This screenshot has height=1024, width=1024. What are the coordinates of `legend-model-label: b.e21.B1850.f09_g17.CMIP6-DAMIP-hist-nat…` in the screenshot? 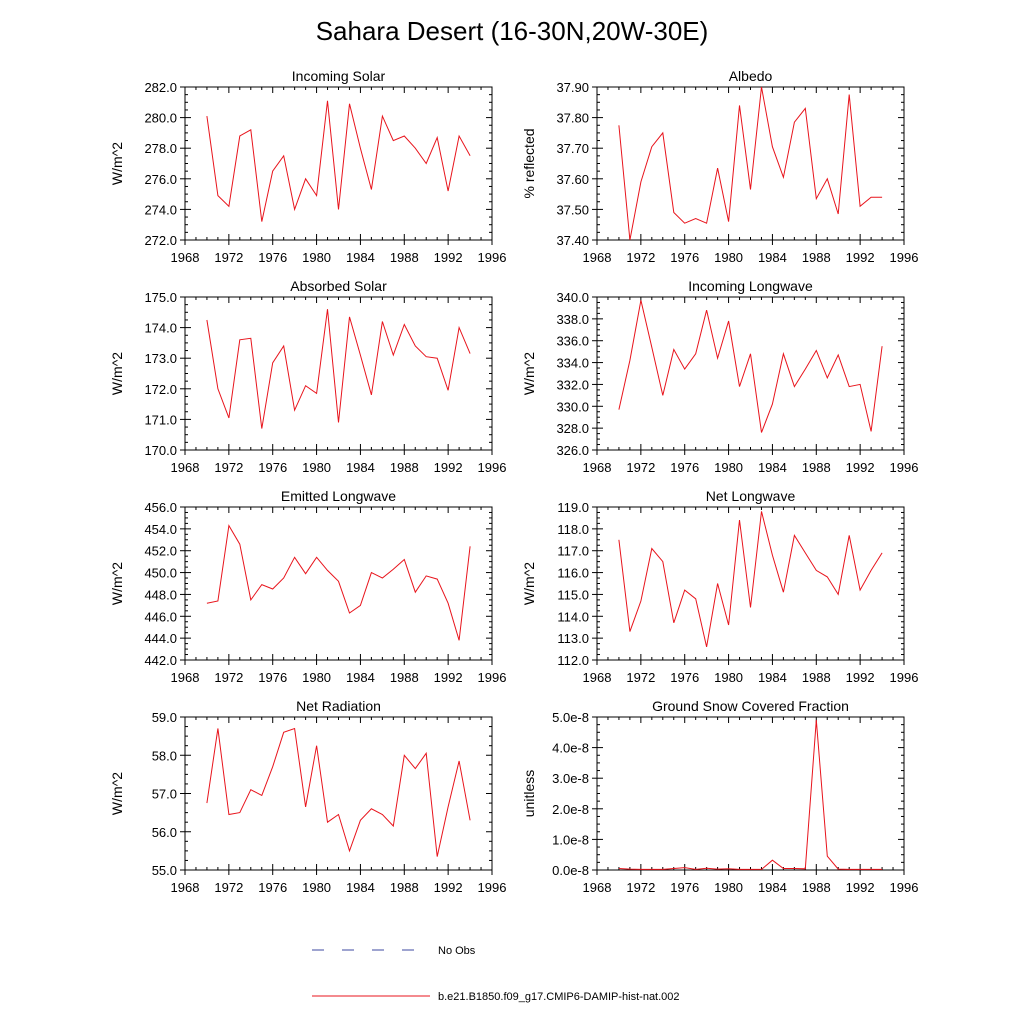 It's located at (559, 997).